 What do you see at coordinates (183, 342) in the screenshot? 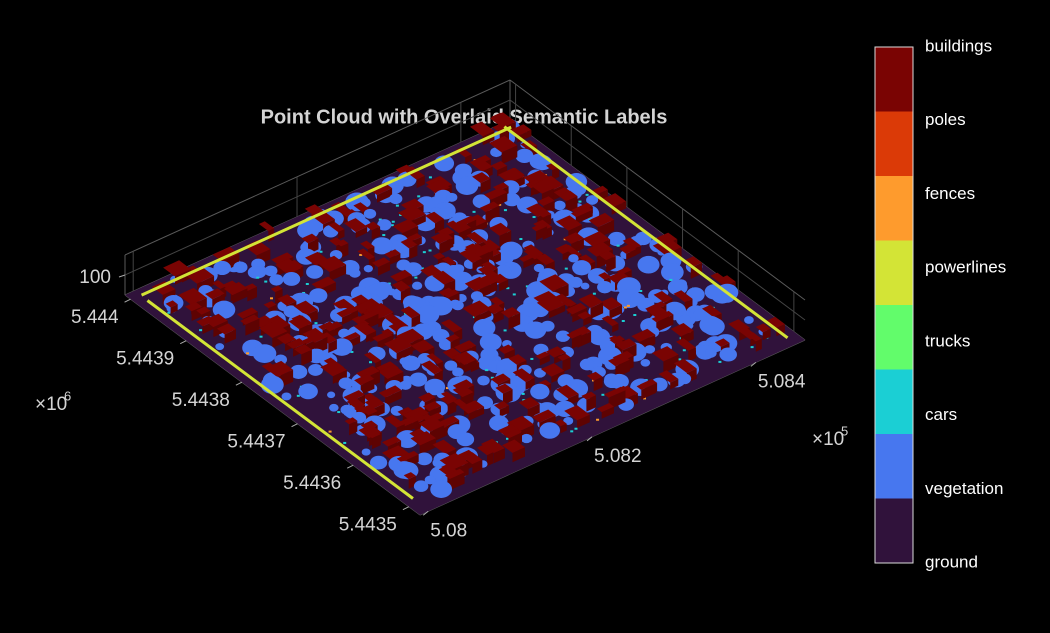
I see `y-tick` at bounding box center [183, 342].